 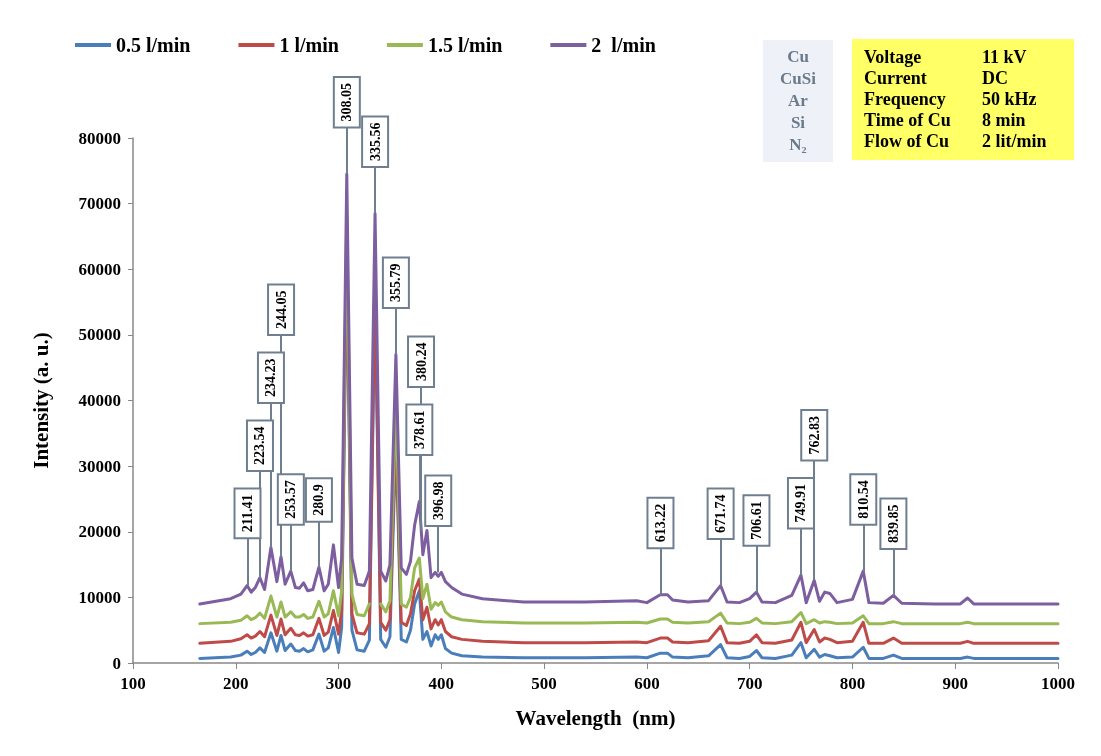 I want to click on text: Frequency 50 kHz, so click(x=950, y=99).